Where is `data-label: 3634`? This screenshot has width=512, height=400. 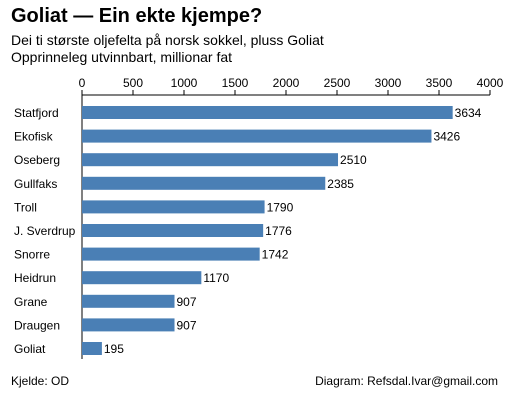 data-label: 3634 is located at coordinates (468, 113).